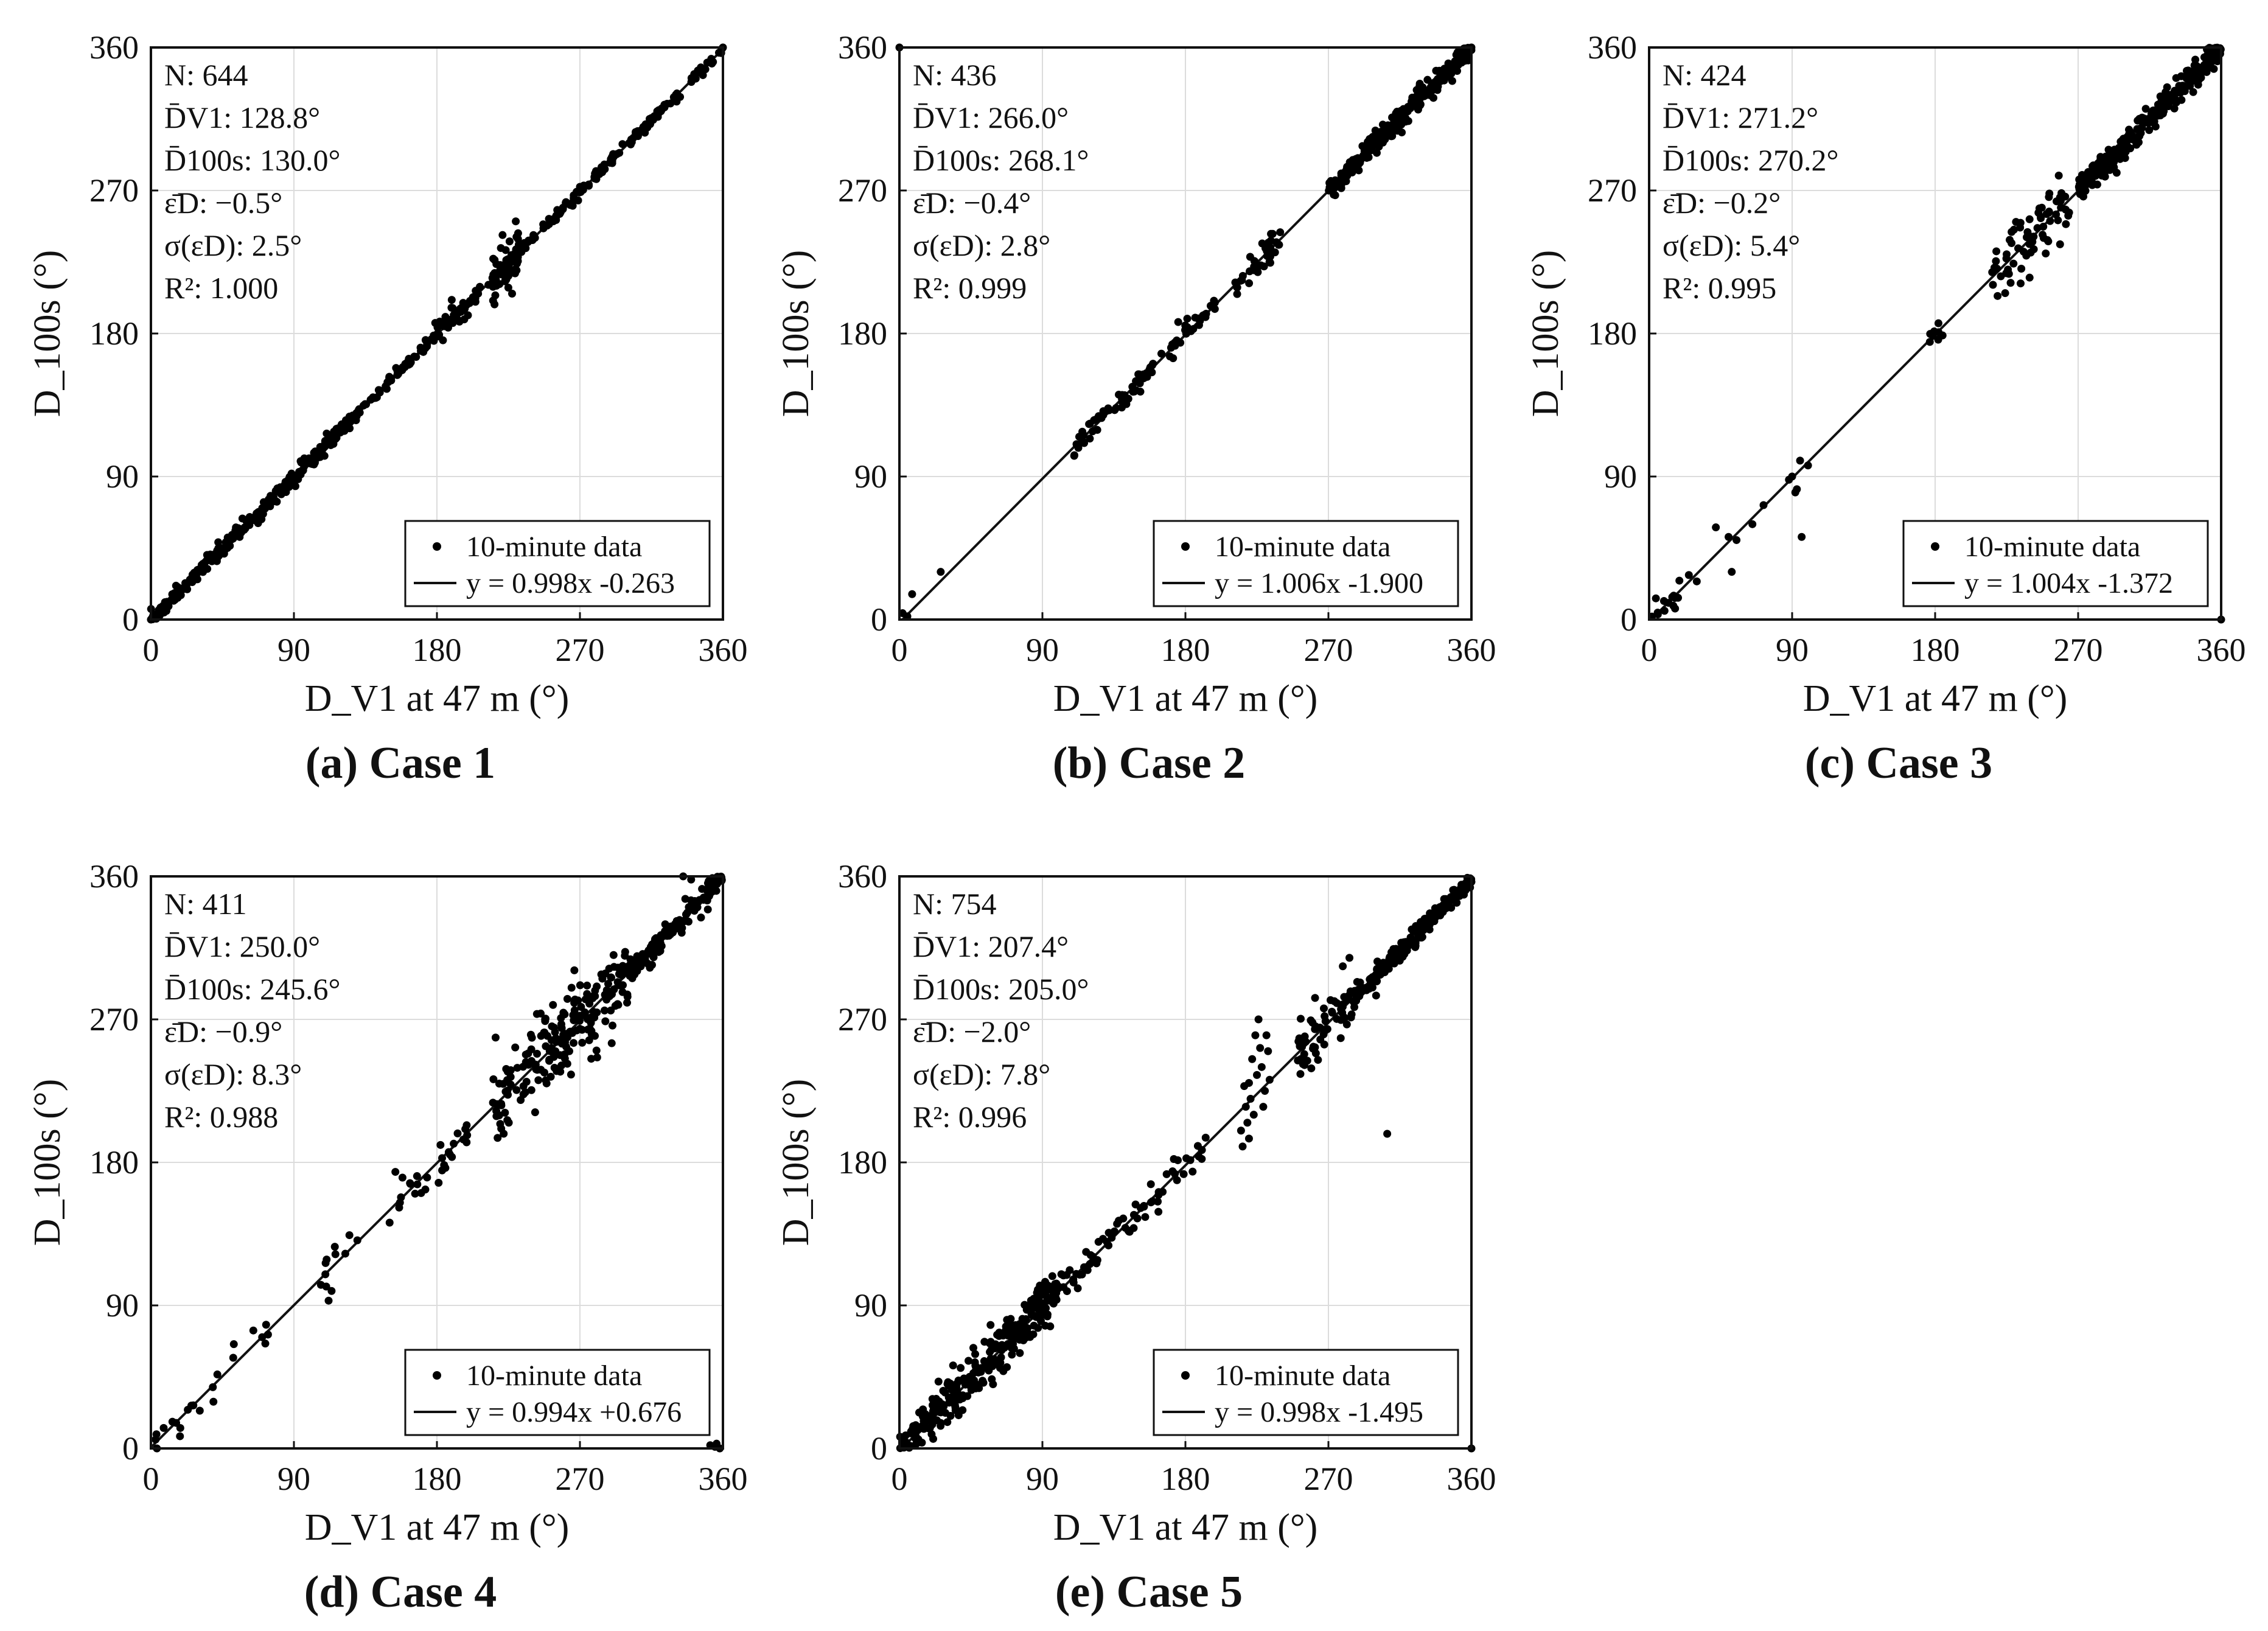 This screenshot has width=2268, height=1631. I want to click on legend-label-scatter: 10-minute data, so click(554, 547).